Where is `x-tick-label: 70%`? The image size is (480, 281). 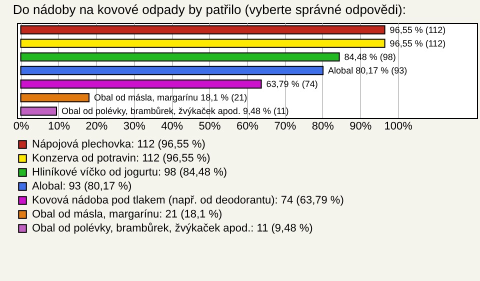 x-tick-label: 70% is located at coordinates (285, 126).